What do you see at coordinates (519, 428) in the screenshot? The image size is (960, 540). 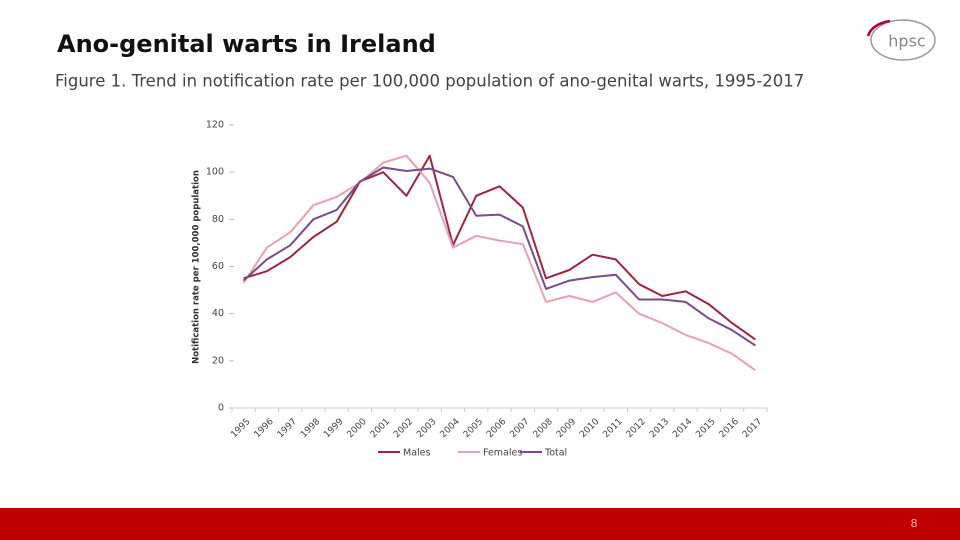 I see `x-tick-label: 2007` at bounding box center [519, 428].